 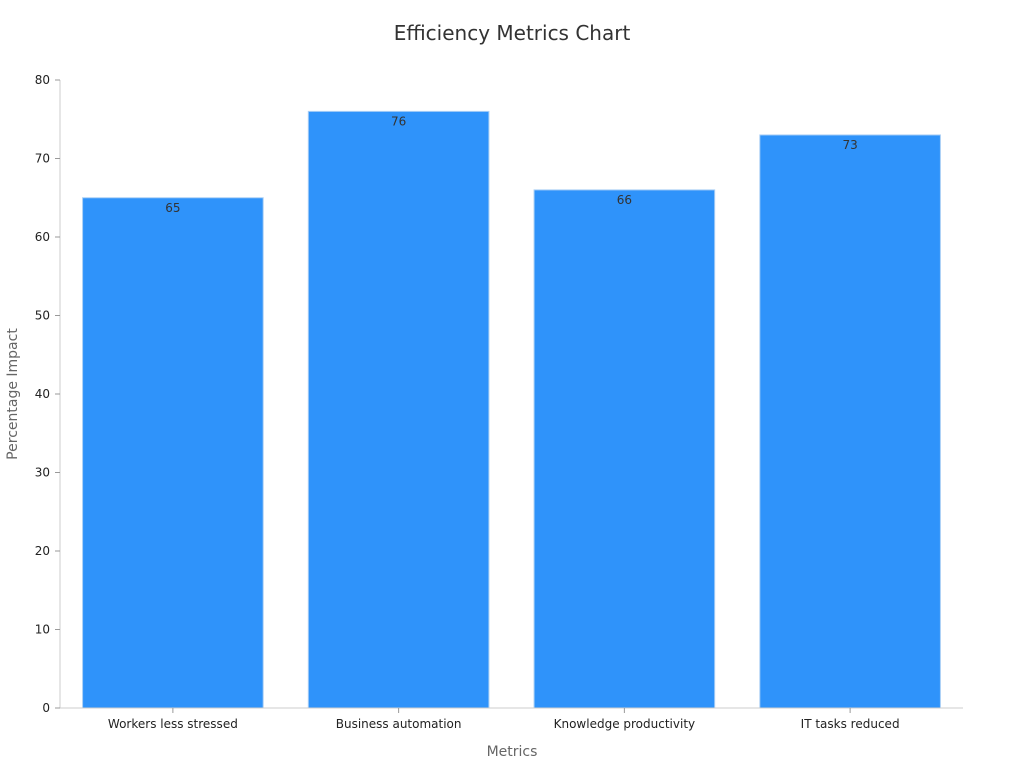 What do you see at coordinates (42, 551) in the screenshot?
I see `y-tick-label: 20` at bounding box center [42, 551].